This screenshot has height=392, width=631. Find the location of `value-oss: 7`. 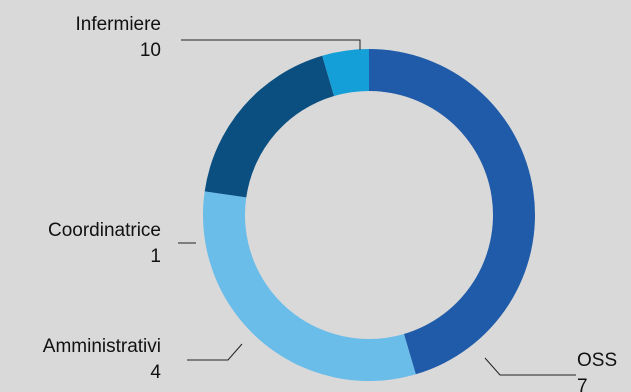

value-oss: 7 is located at coordinates (582, 384).